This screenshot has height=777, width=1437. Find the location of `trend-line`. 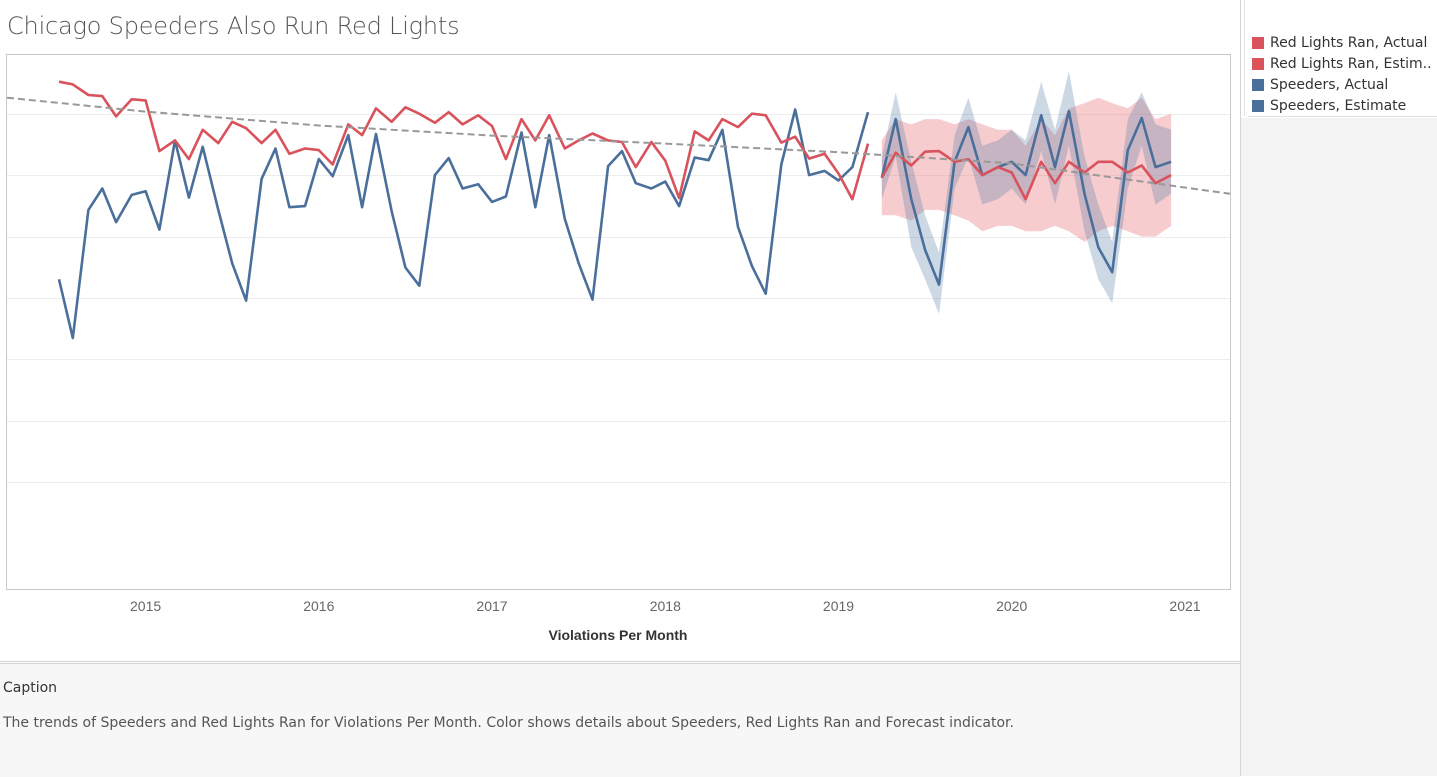

trend-line is located at coordinates (618, 145).